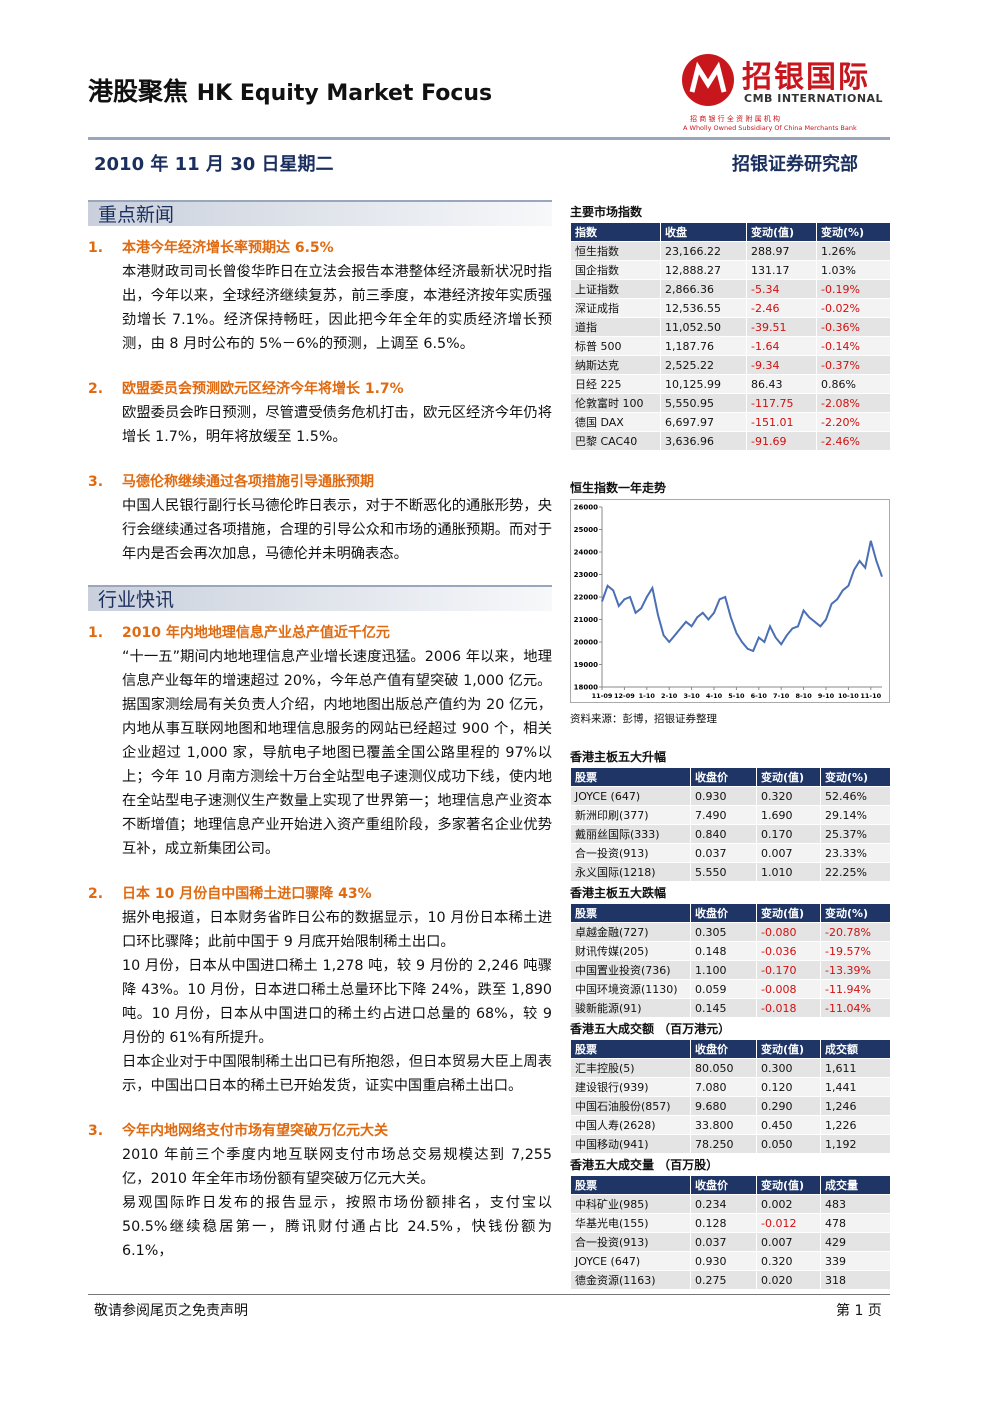  What do you see at coordinates (643, 719) in the screenshot?
I see `source: 资料来源：彭博，招银证券整理` at bounding box center [643, 719].